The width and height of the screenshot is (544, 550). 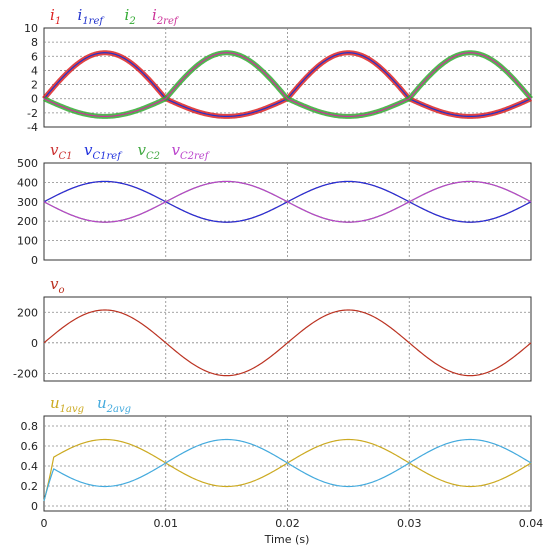 I want to click on x-tick-label: 0, so click(x=44, y=523).